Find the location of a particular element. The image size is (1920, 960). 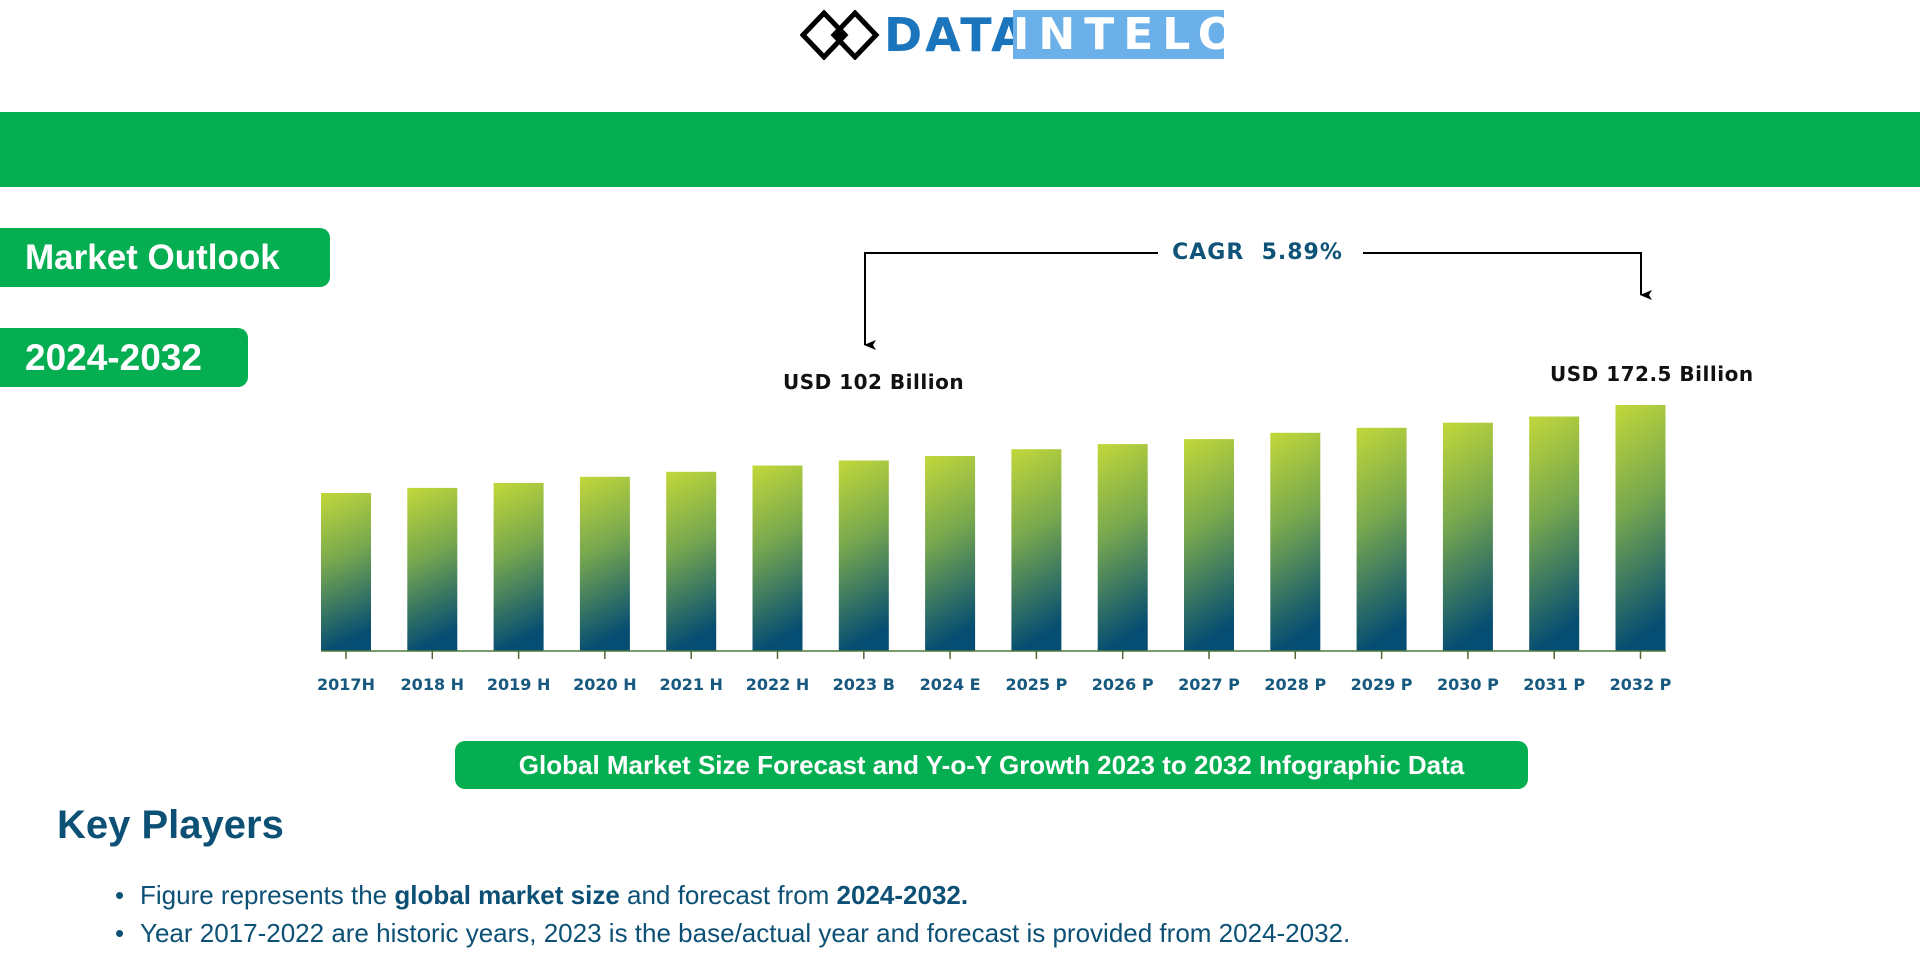

x-tick-label: 2025 P is located at coordinates (1036, 684).